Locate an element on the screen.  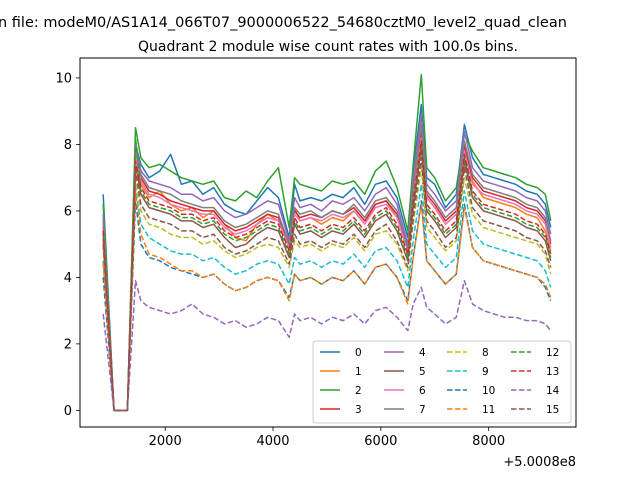
legend-label-0: 0 is located at coordinates (358, 353).